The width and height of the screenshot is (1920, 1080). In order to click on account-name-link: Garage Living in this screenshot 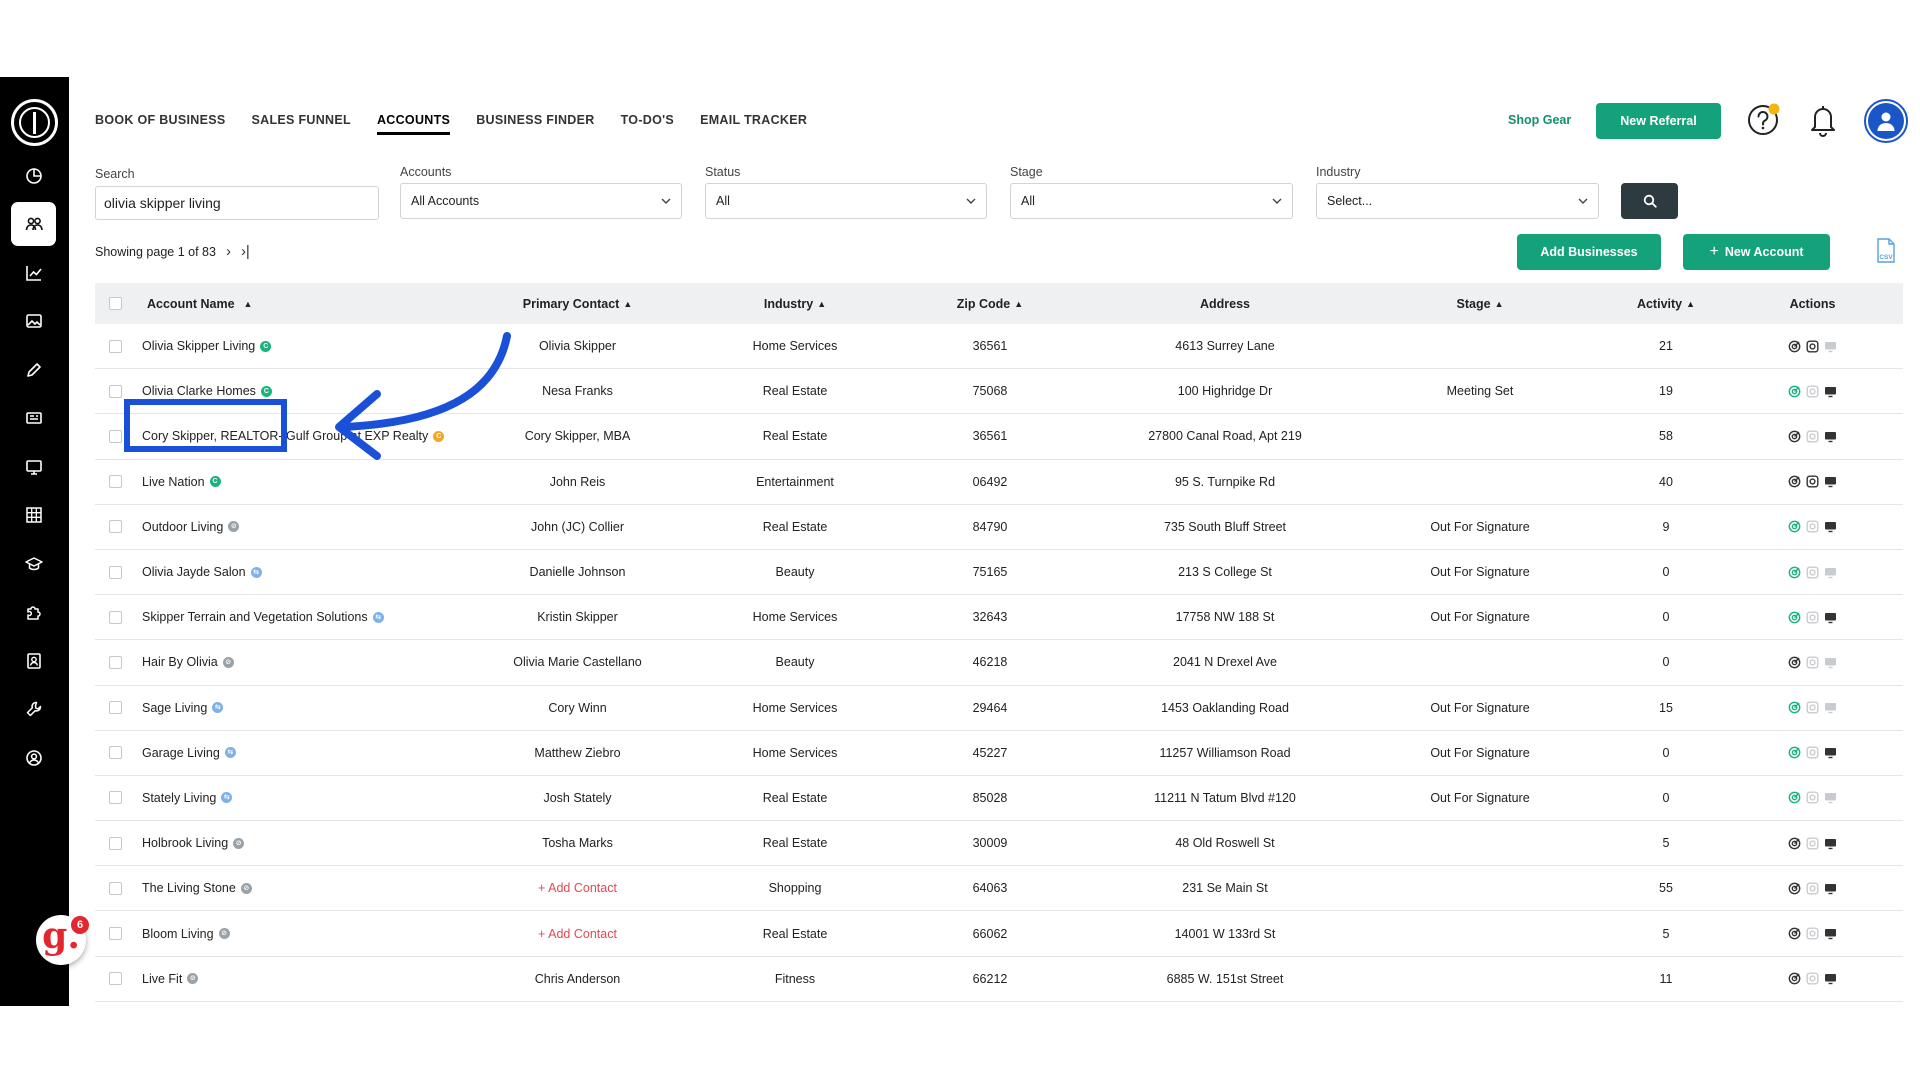, I will do `click(181, 752)`.